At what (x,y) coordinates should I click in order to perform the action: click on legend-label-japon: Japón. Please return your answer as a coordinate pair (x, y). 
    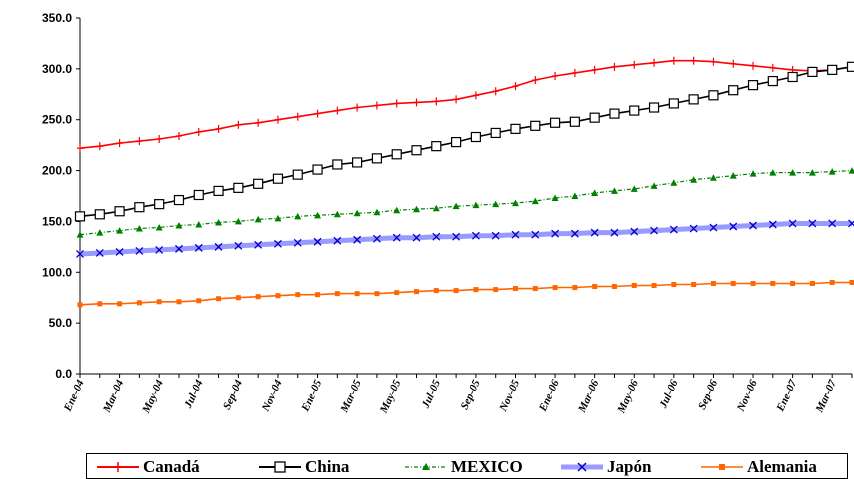
    Looking at the image, I should click on (629, 466).